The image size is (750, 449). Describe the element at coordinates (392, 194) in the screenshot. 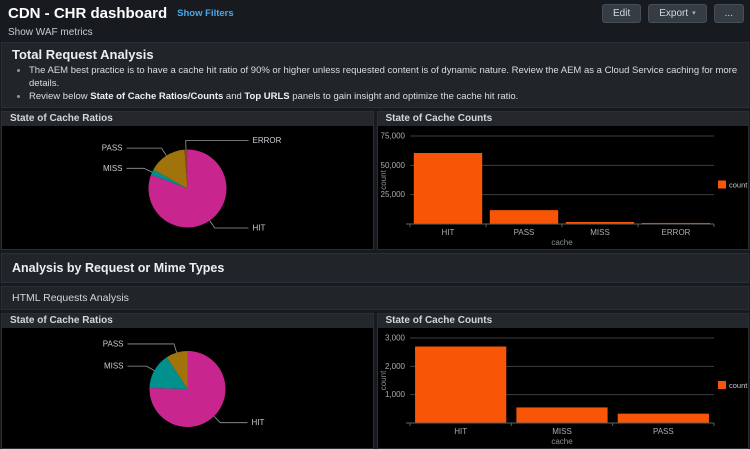

I see `y-tick-label: 25,000` at that location.